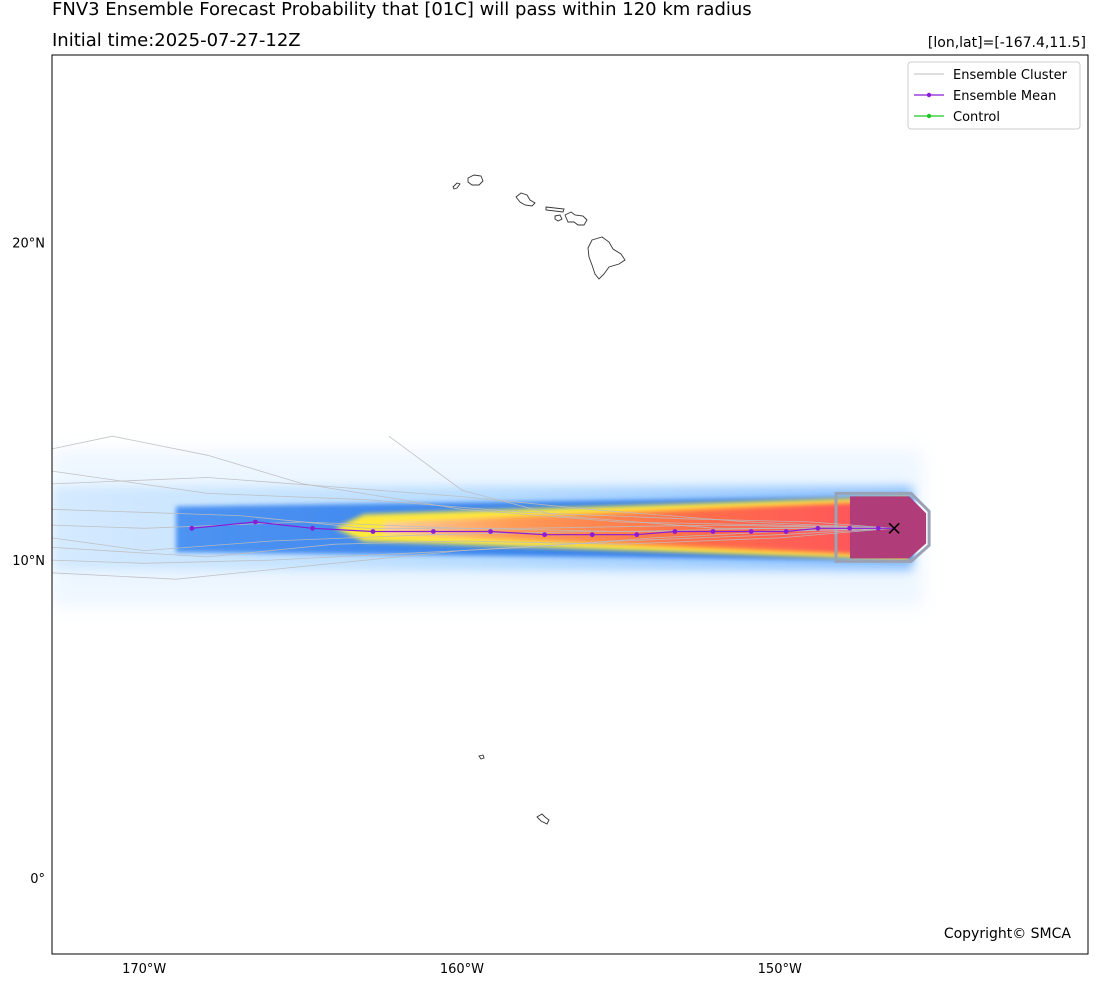 The height and width of the screenshot is (986, 1097). I want to click on island-oahu, so click(525, 199).